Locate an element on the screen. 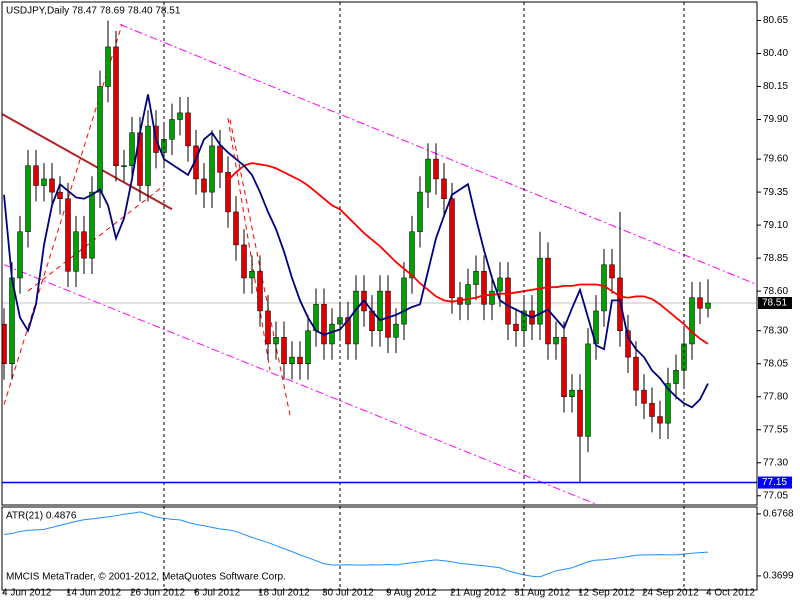  y-tick-label: 80.15 is located at coordinates (775, 86).